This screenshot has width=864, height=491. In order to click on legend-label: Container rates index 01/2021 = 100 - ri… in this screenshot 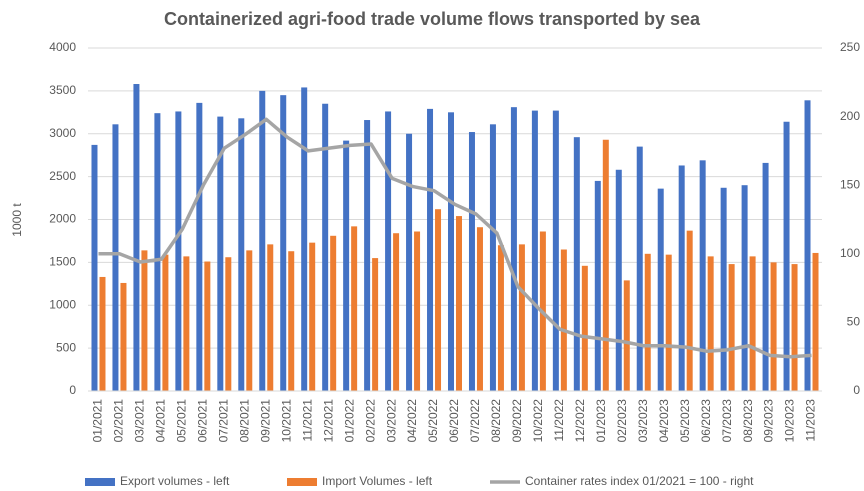, I will do `click(639, 481)`.